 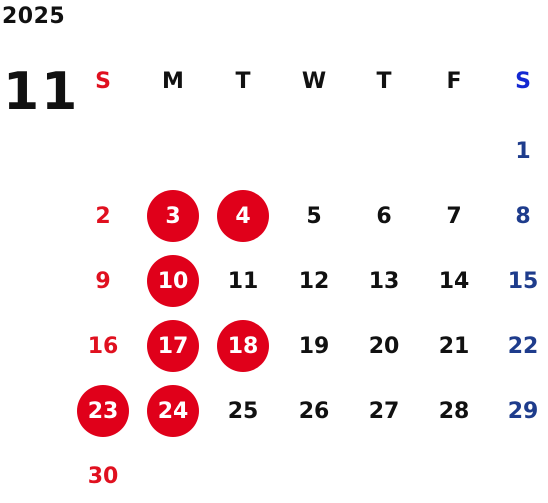 I want to click on day-cell-text: 28, so click(x=454, y=411).